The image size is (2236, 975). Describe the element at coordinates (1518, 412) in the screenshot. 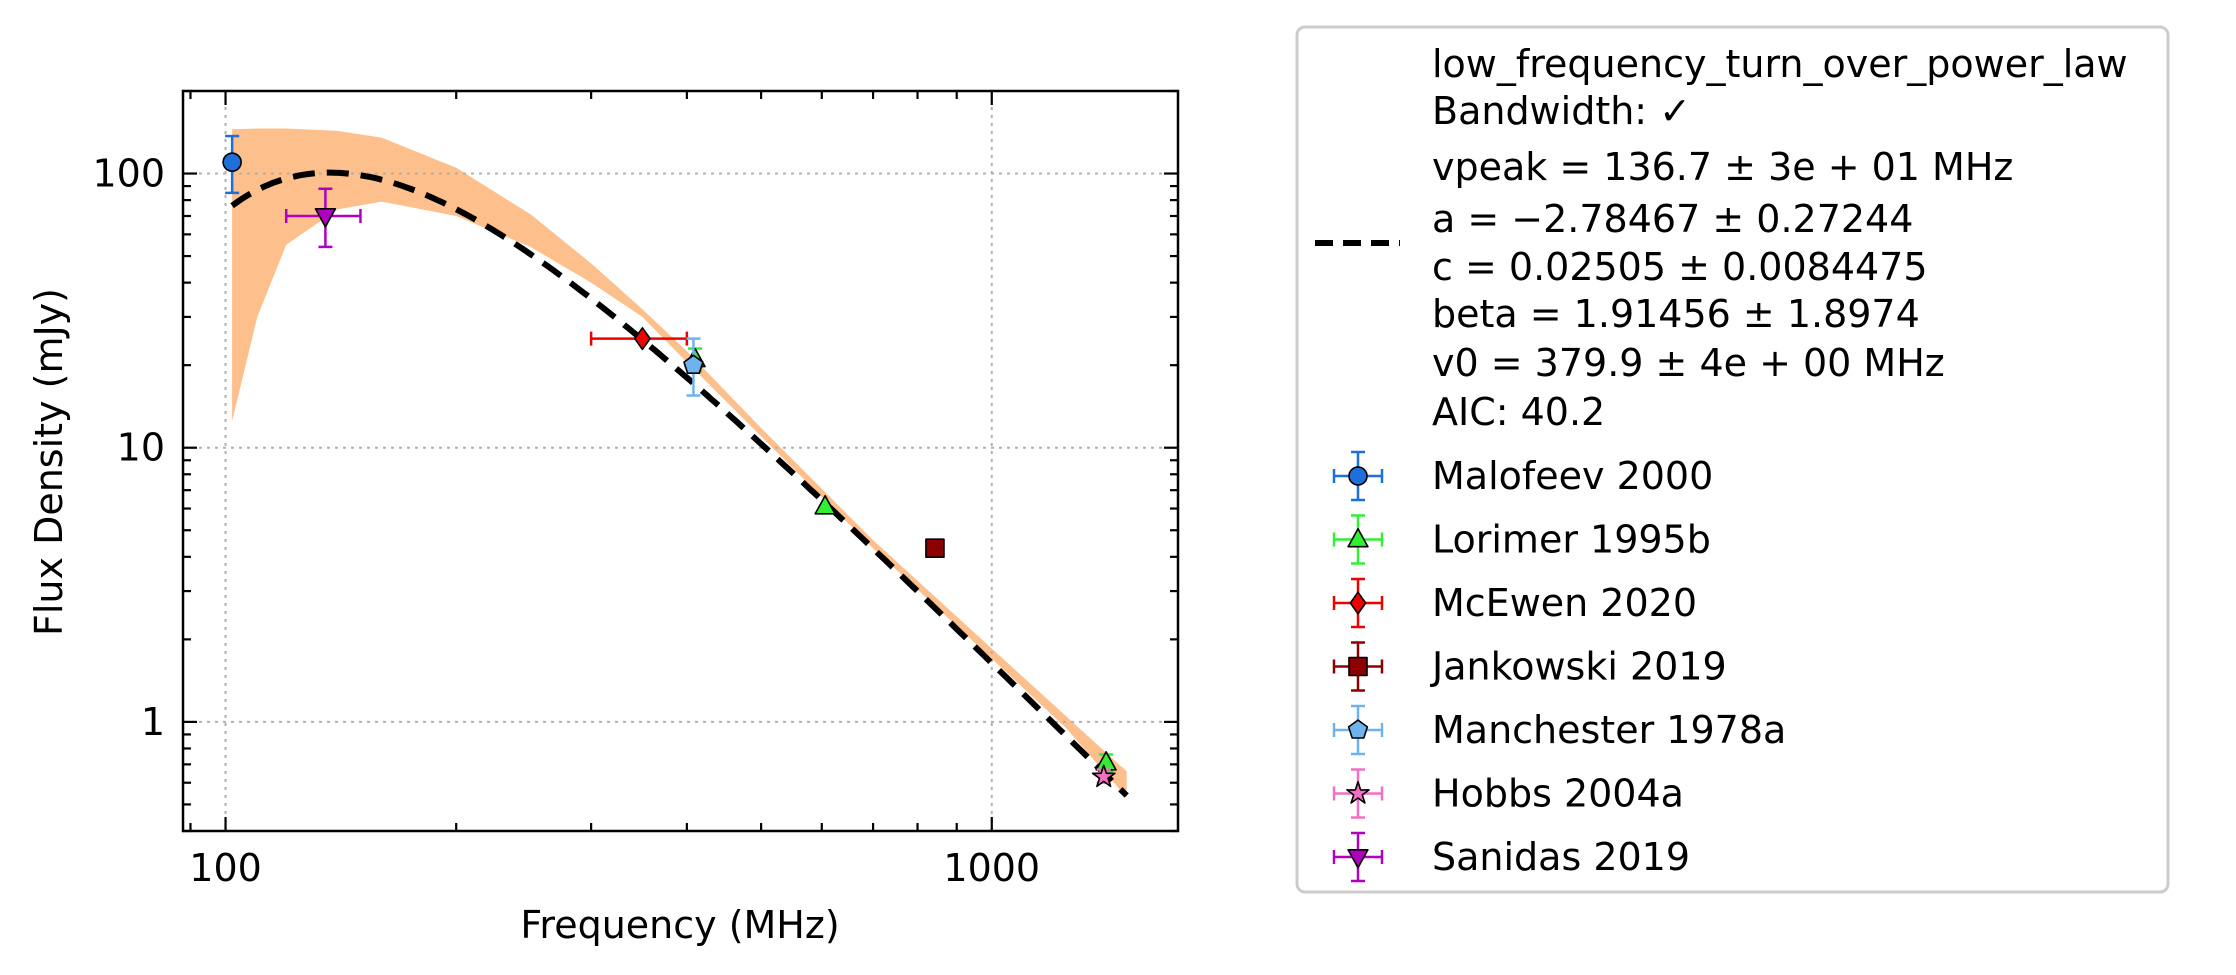

I see `legend-fit-line-7: AIC: 40.2` at that location.